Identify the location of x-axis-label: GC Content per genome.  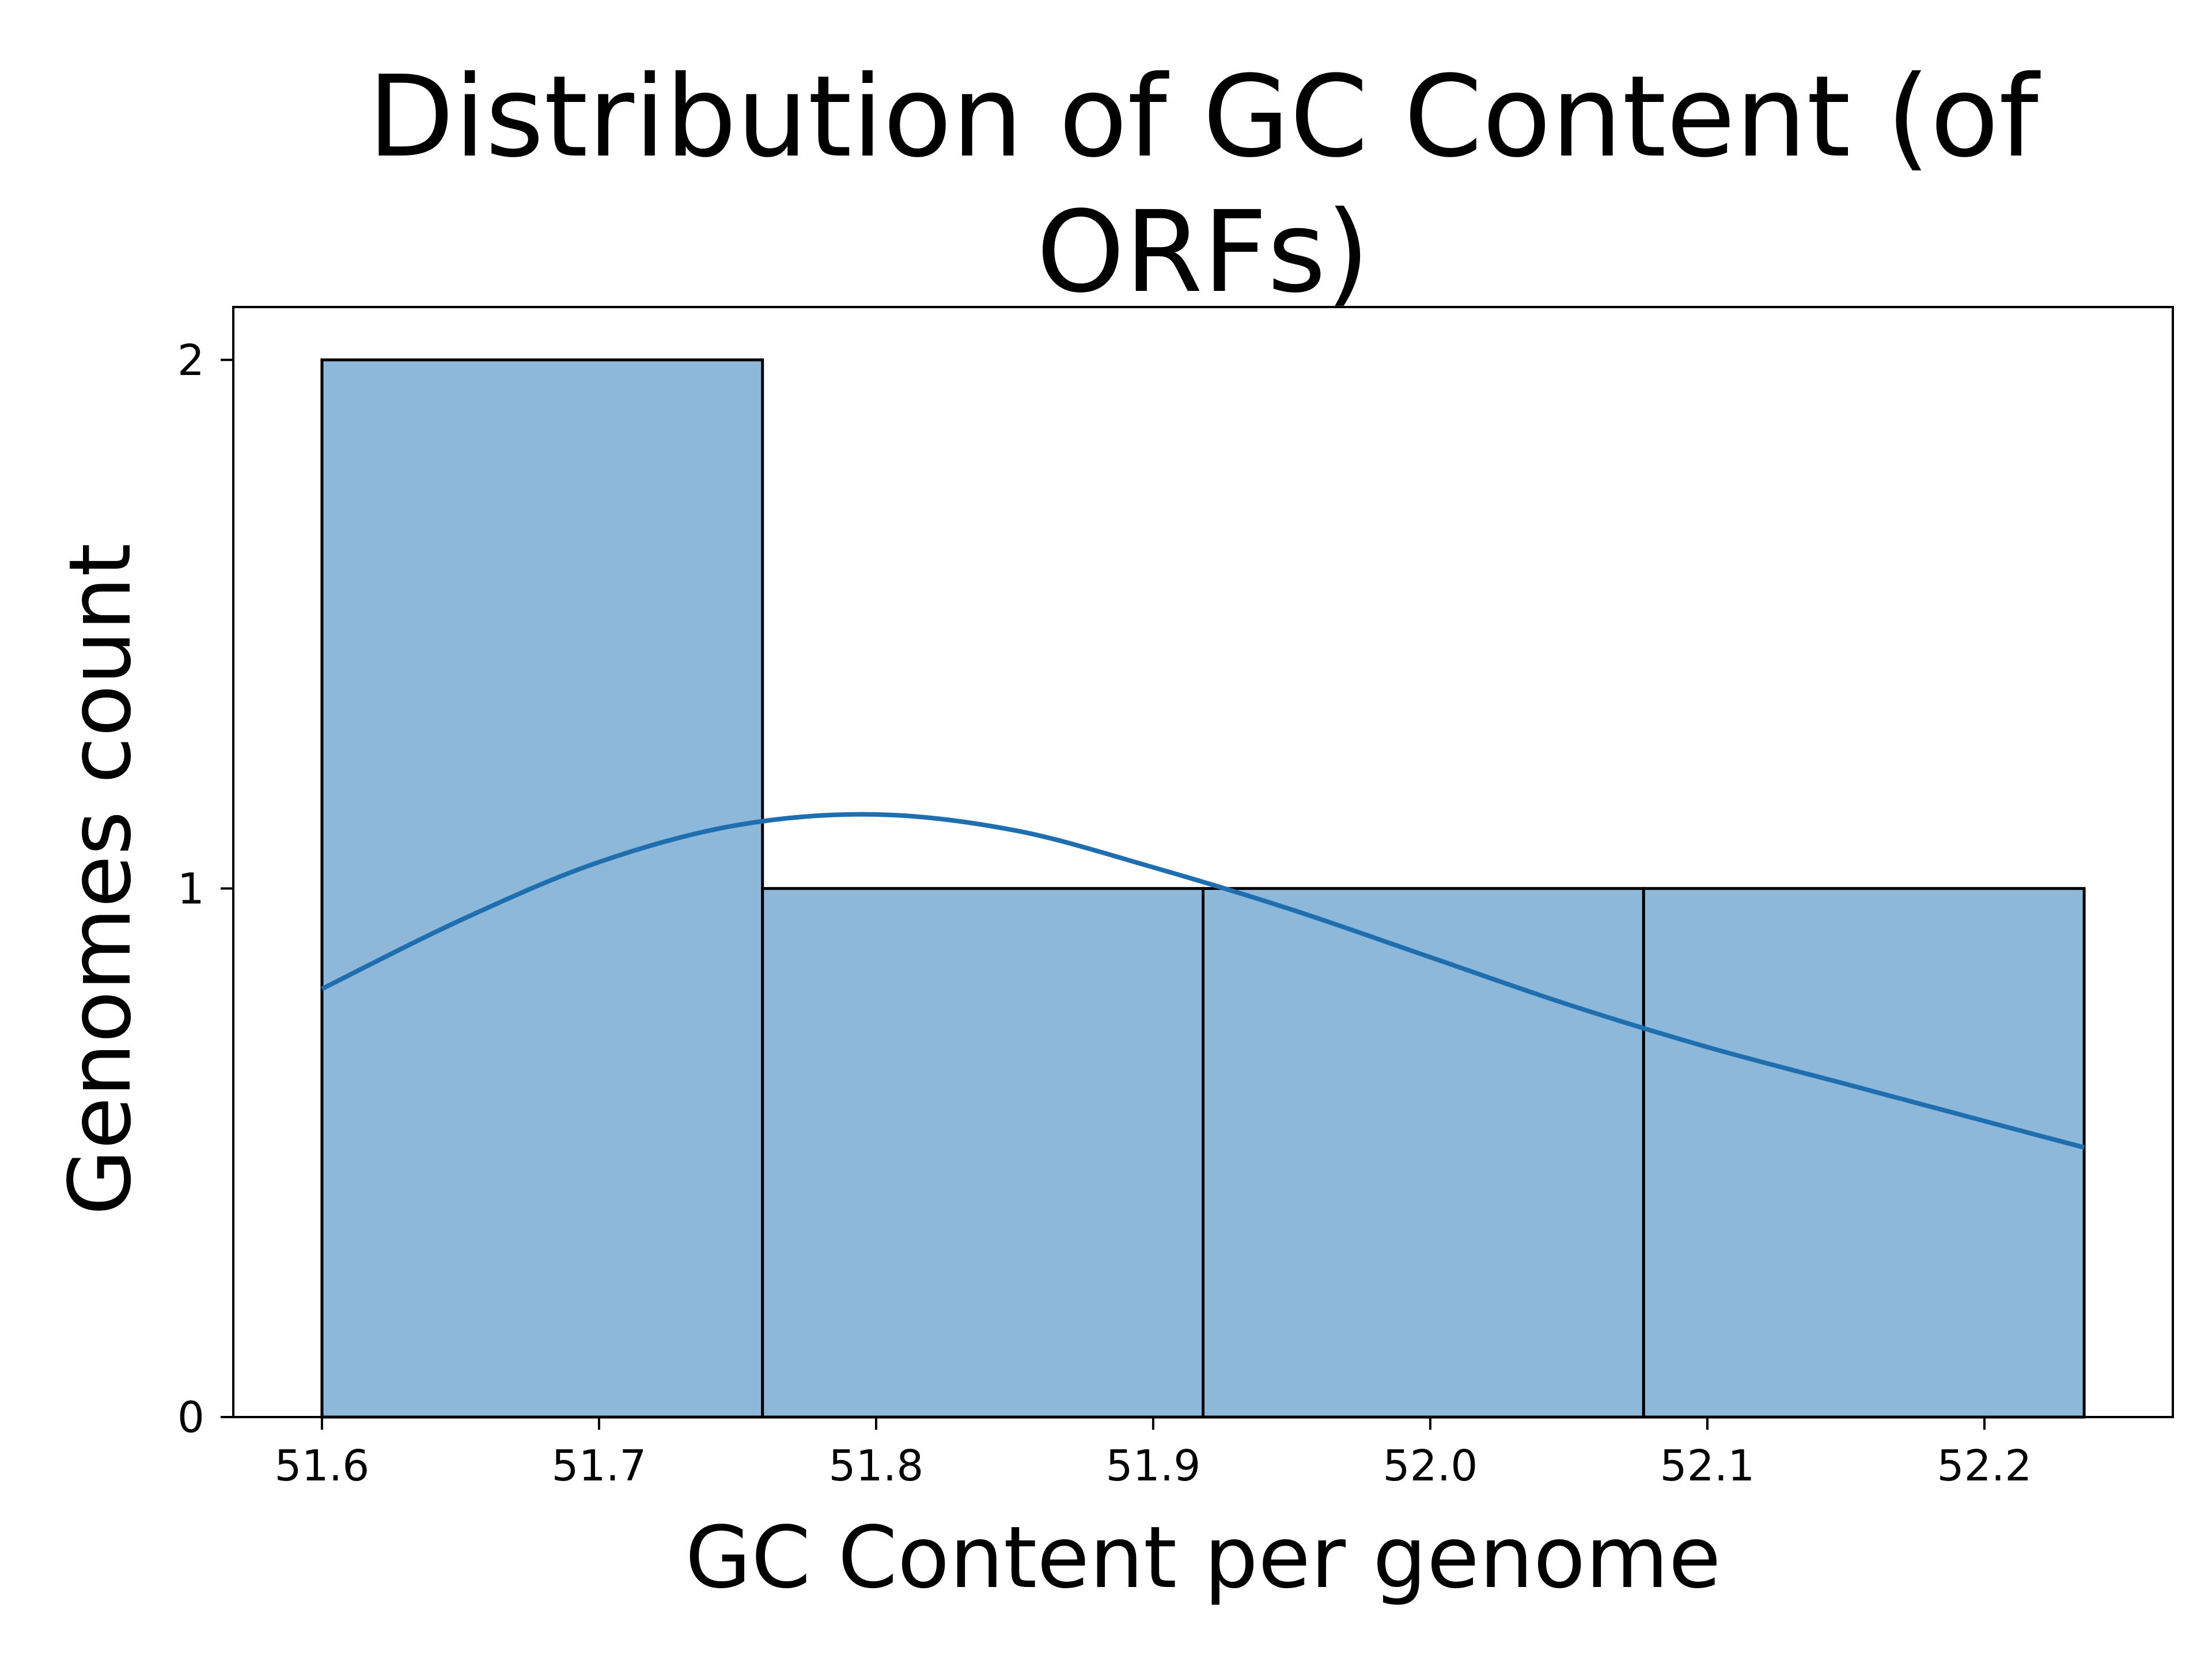
(1203, 1557).